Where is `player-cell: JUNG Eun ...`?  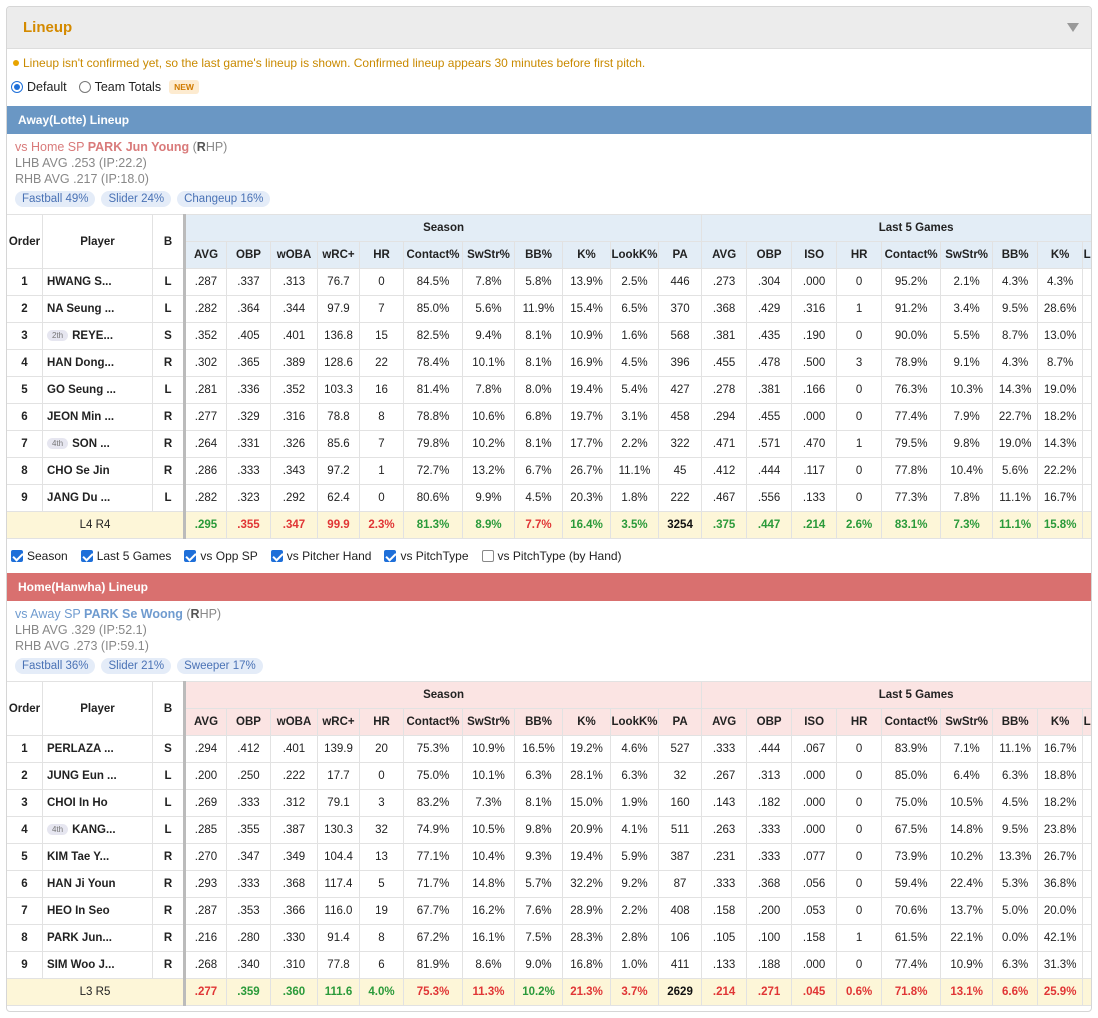 player-cell: JUNG Eun ... is located at coordinates (97, 776).